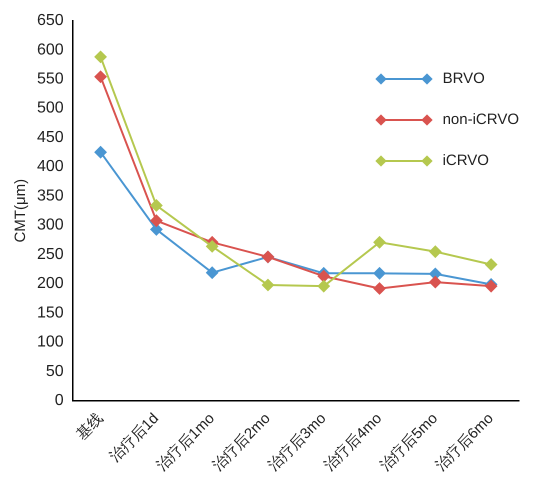 The height and width of the screenshot is (486, 537). I want to click on legend-label: iCRVO, so click(465, 160).